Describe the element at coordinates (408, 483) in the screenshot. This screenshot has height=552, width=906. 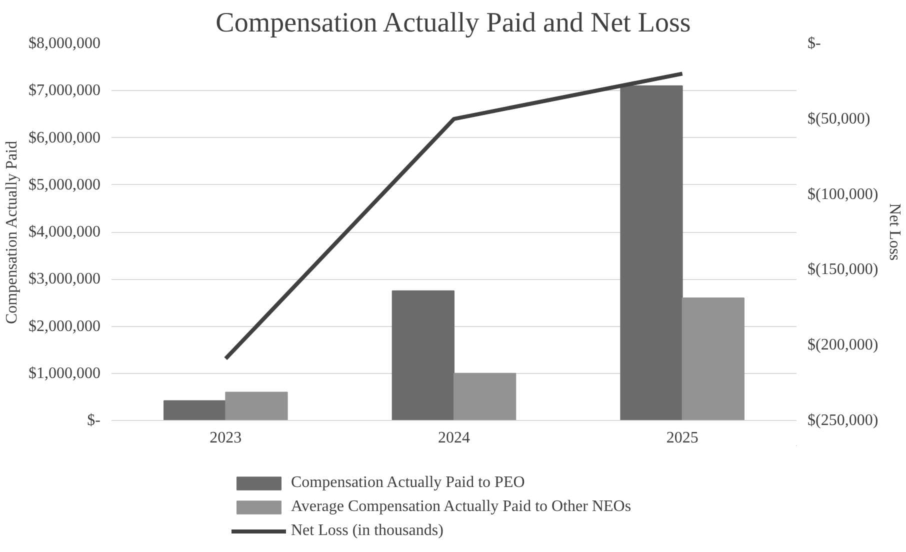
I see `legend-label: Compensation Actually Paid to PEO` at that location.